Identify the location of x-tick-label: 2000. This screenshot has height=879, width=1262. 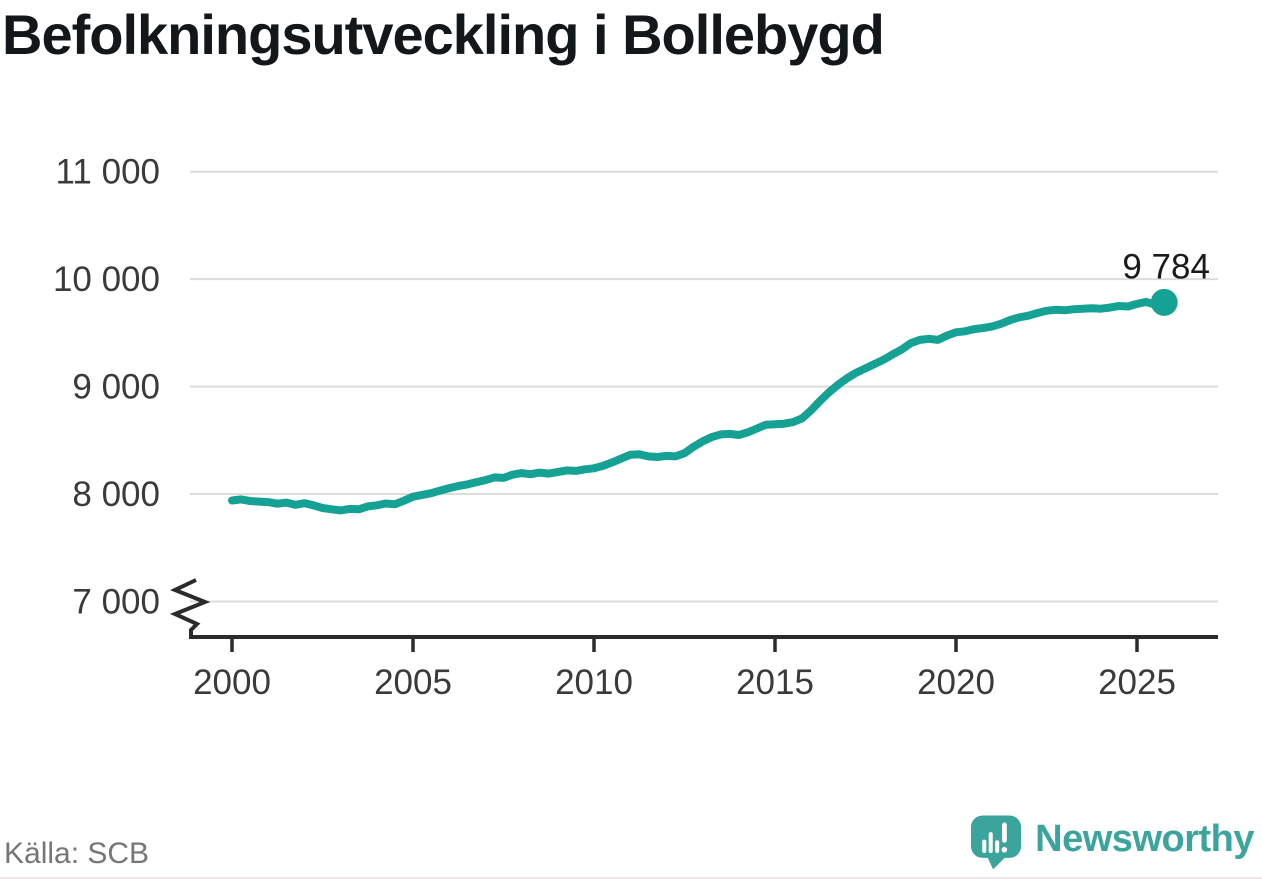
(232, 682).